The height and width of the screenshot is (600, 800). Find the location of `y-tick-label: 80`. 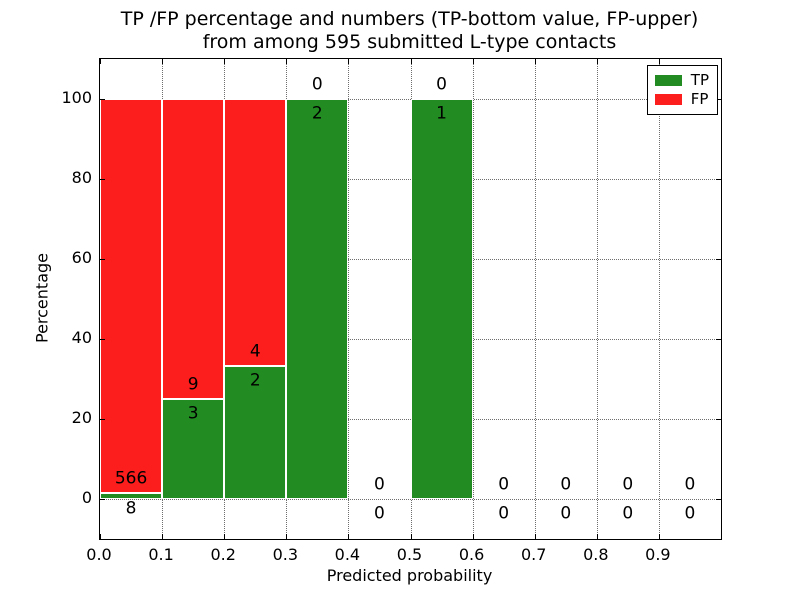

y-tick-label: 80 is located at coordinates (81, 177).